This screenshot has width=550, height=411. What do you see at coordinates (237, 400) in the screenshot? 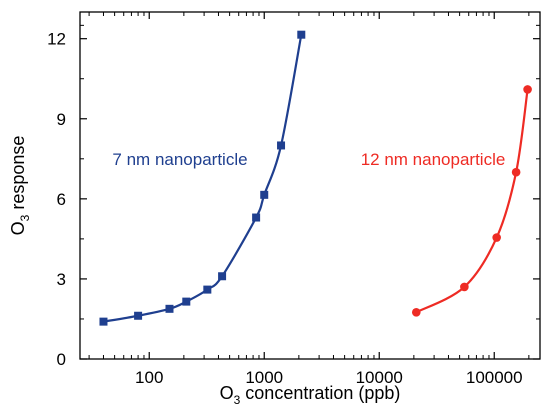
I see `x-axis-title-subscript: 3` at bounding box center [237, 400].